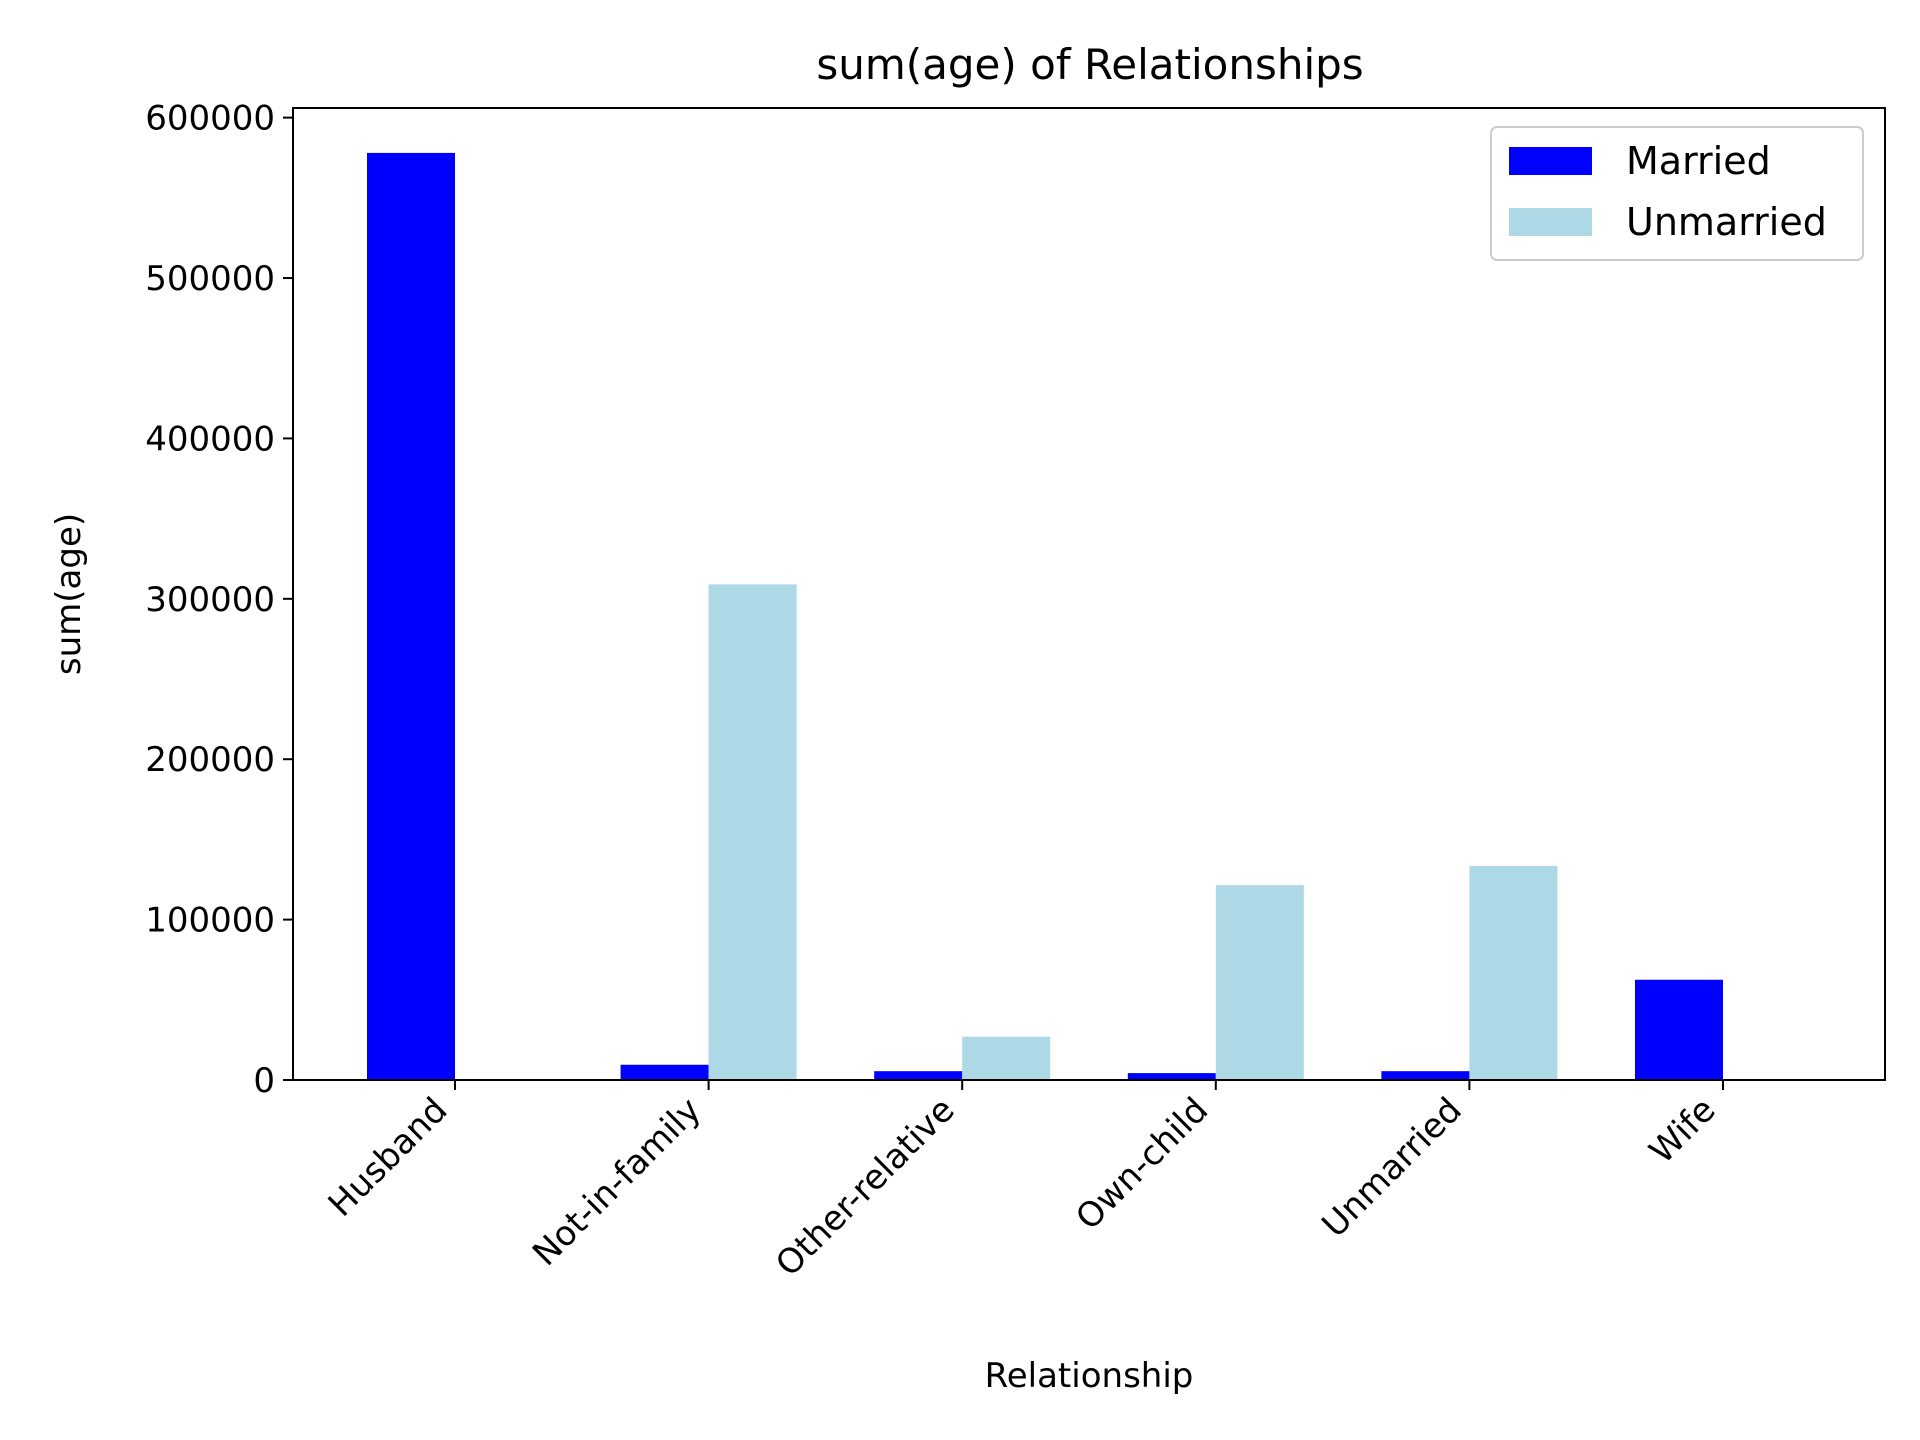 Image resolution: width=1920 pixels, height=1440 pixels. What do you see at coordinates (1259, 982) in the screenshot?
I see `bar-unmarried-own-child` at bounding box center [1259, 982].